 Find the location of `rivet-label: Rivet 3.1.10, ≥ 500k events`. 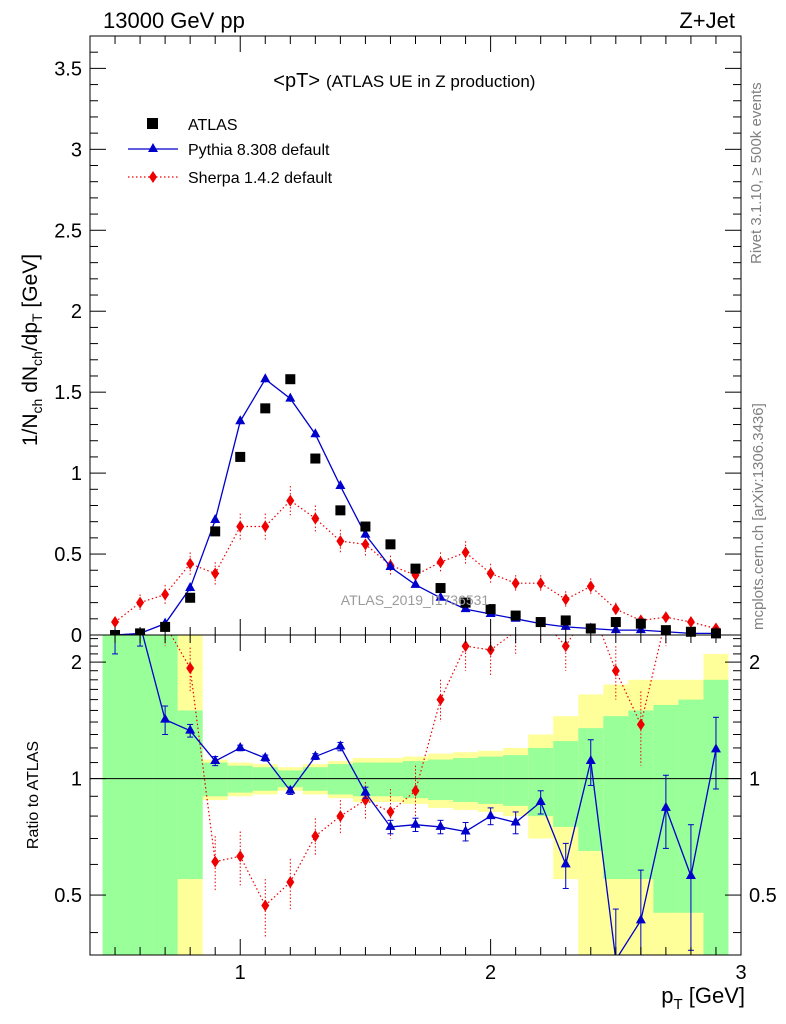

rivet-label: Rivet 3.1.10, ≥ 500k events is located at coordinates (756, 173).